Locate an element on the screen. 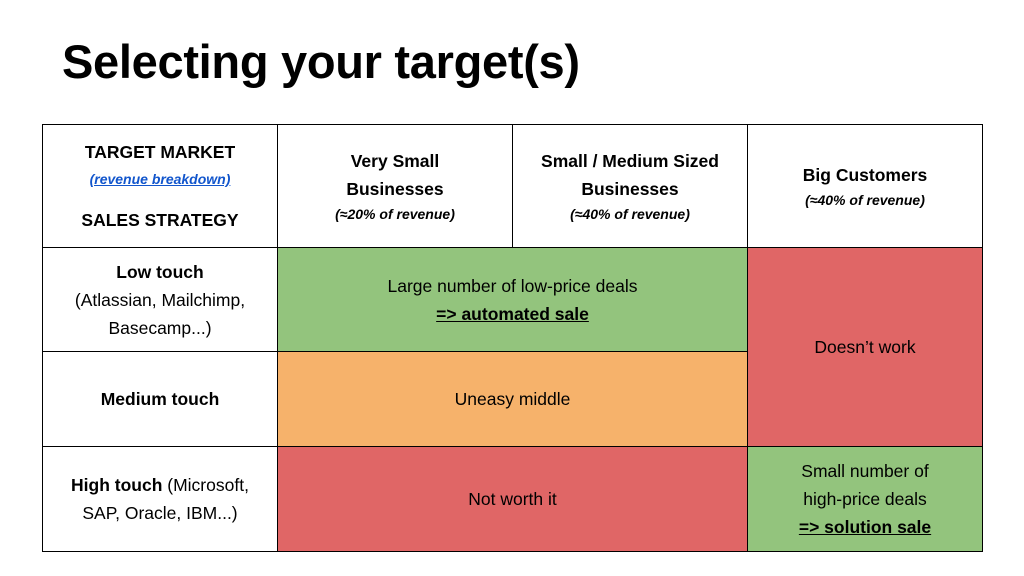 This screenshot has height=576, width=1024. column-header-very-small: Very Small Businesses (≈20% of revenue) is located at coordinates (395, 186).